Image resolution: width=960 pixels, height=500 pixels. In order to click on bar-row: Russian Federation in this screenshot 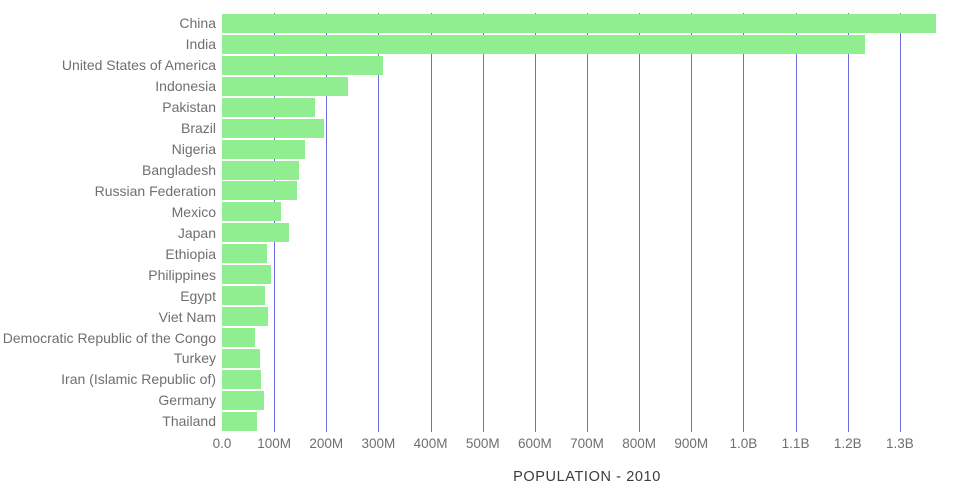, I will do `click(480, 191)`.